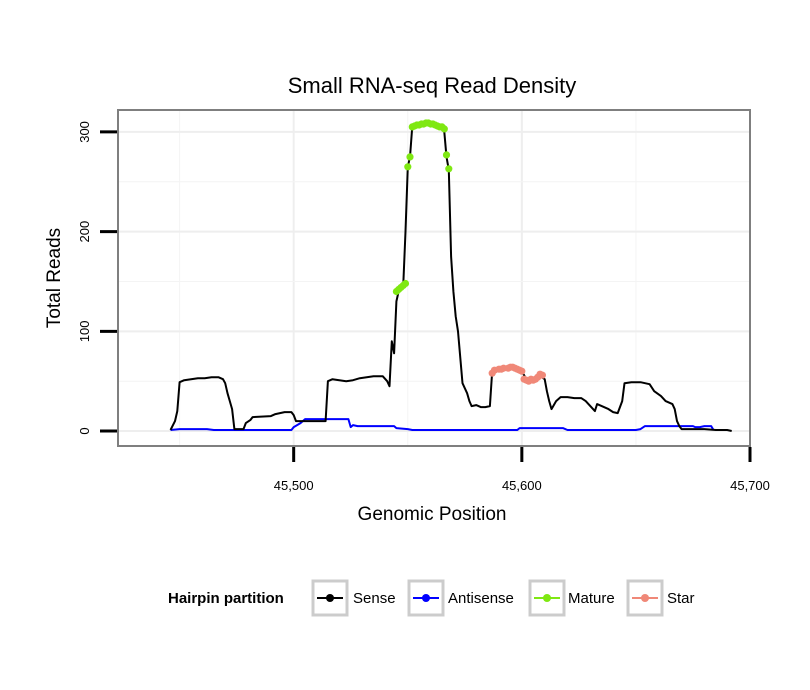 The height and width of the screenshot is (690, 810). I want to click on y-tick-label: 200, so click(84, 232).